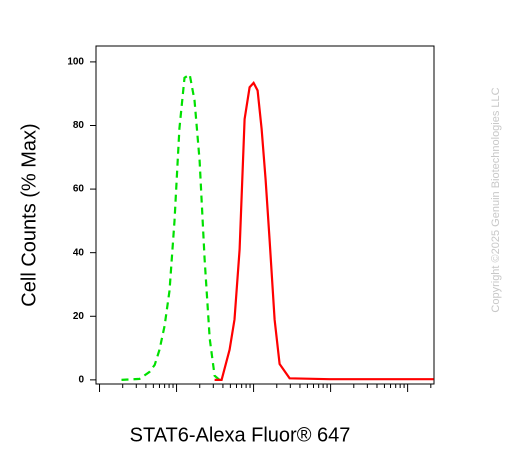 The image size is (528, 472). I want to click on histogram-line, so click(171, 226).